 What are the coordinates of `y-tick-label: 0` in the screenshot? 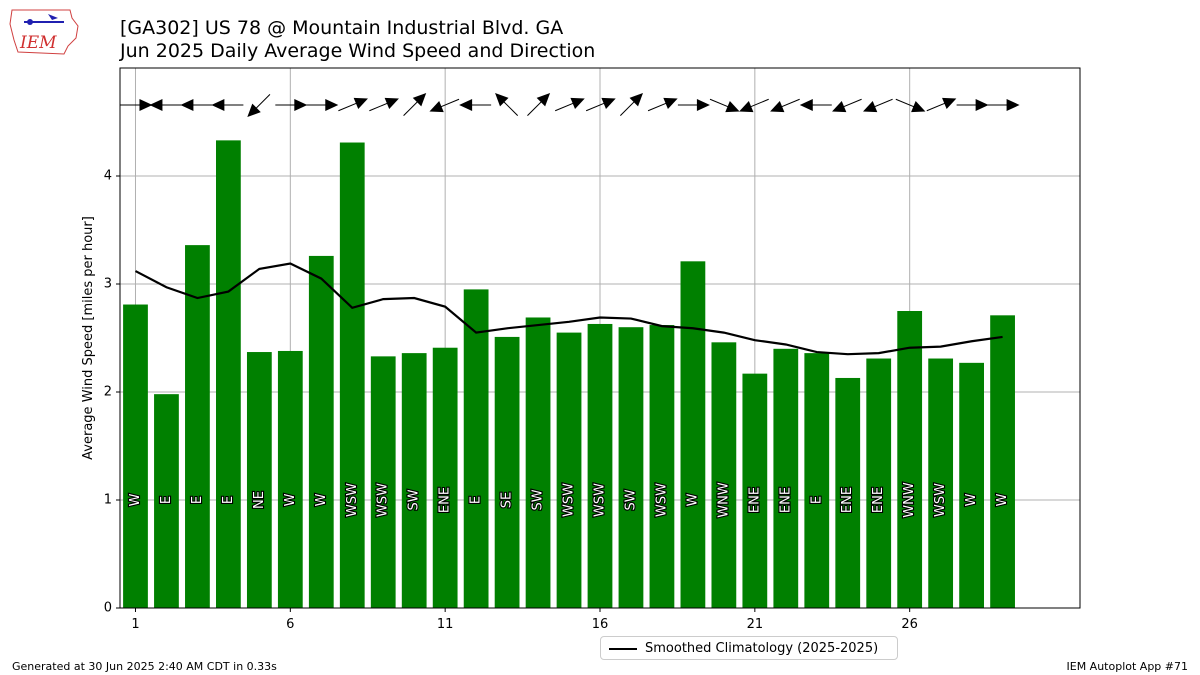 It's located at (108, 608).